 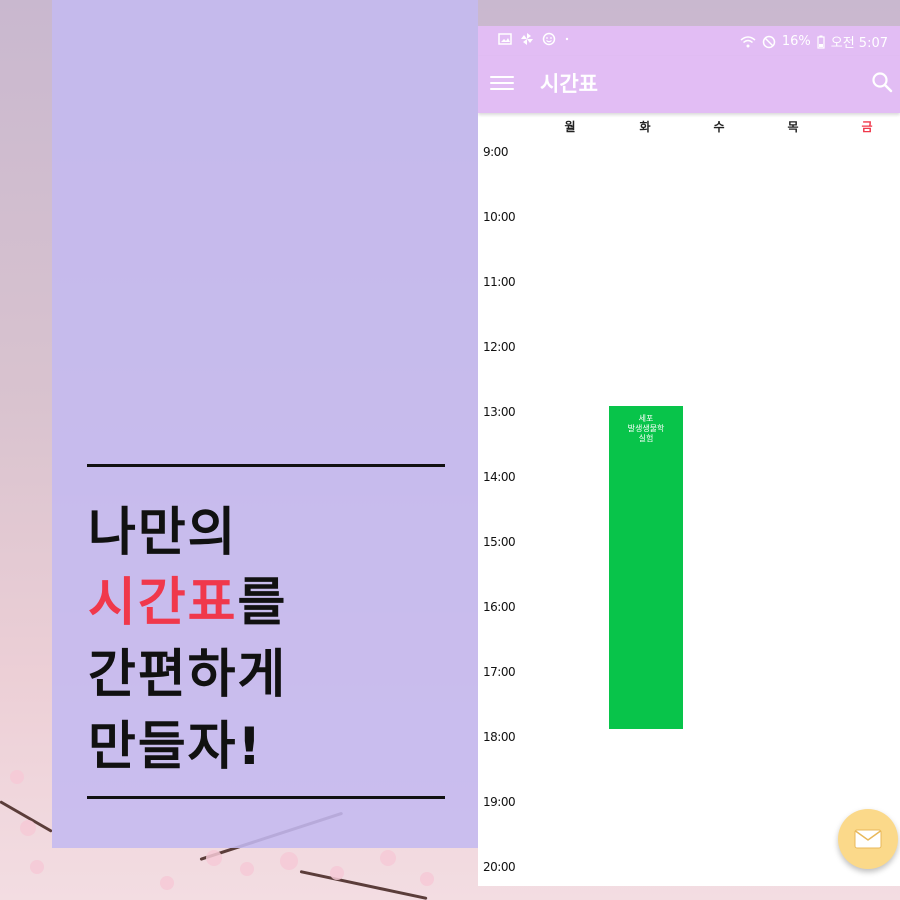 What do you see at coordinates (363, 885) in the screenshot?
I see `branch` at bounding box center [363, 885].